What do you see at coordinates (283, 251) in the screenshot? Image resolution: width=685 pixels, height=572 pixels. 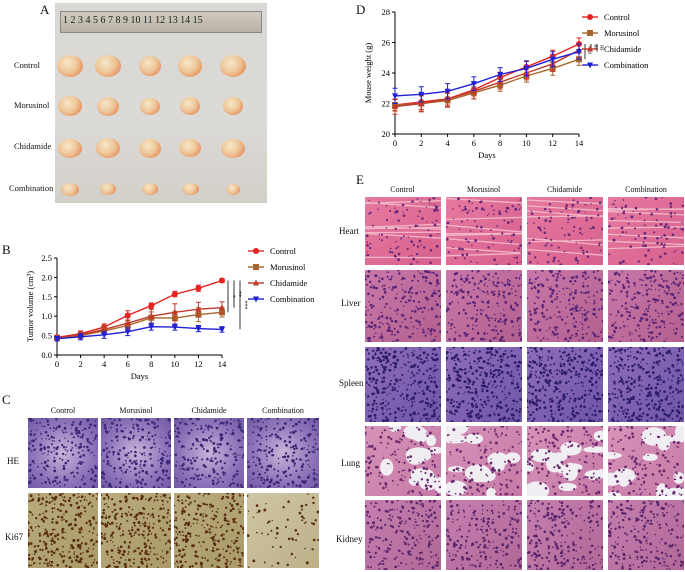 I see `tumor-volume-legend-control: Control` at bounding box center [283, 251].